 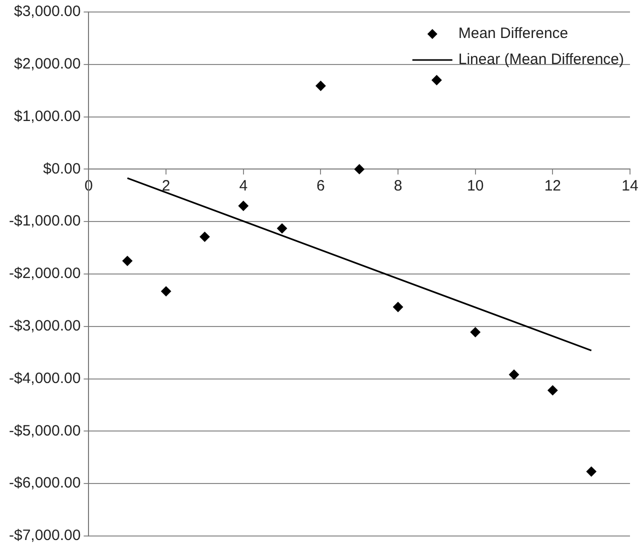 I want to click on y-tick-label: -$6,000.00, so click(x=44, y=483).